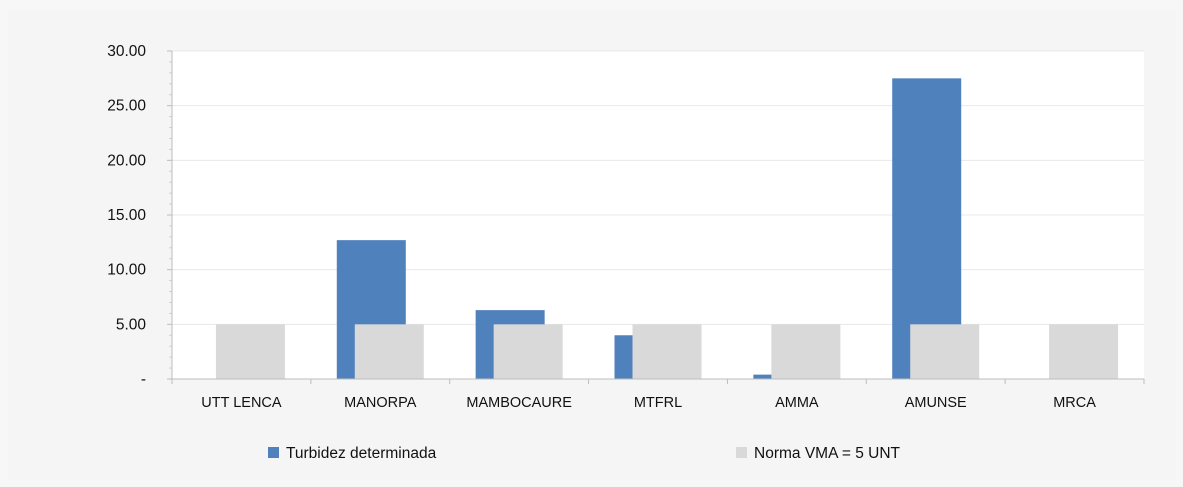 The width and height of the screenshot is (1183, 487). I want to click on x-category-label: UTT LENCA, so click(241, 403).